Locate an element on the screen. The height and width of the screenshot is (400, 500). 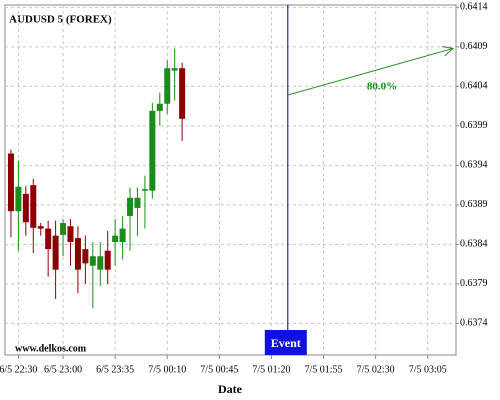
prediction-arrow is located at coordinates (370, 71).